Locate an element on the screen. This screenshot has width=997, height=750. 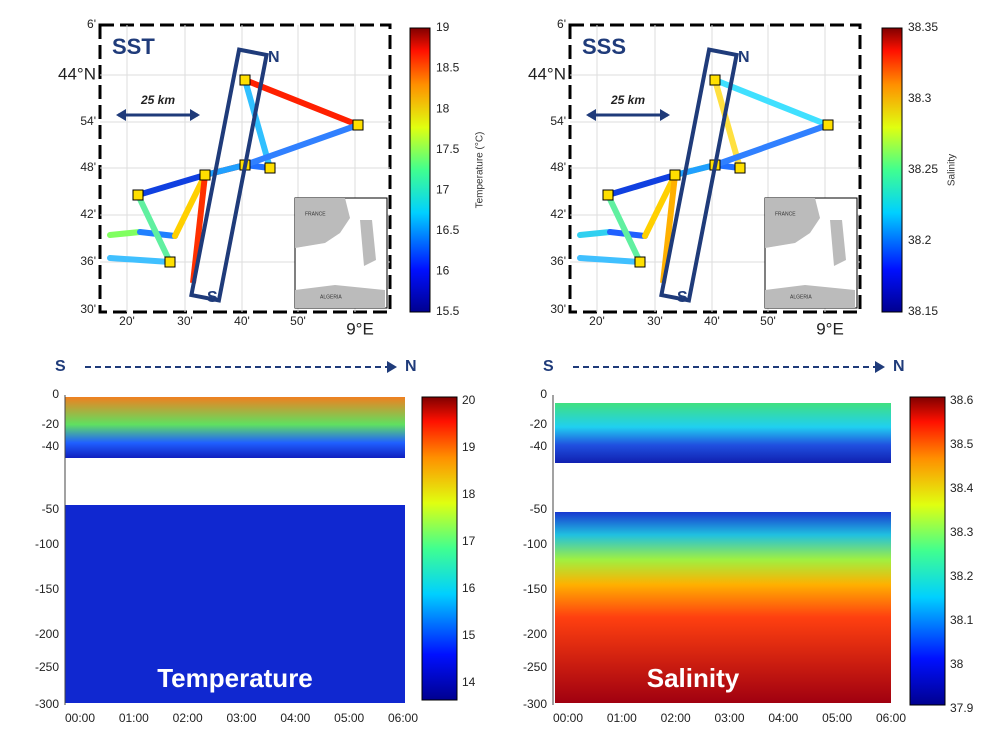
arrow-head is located at coordinates (392, 367).